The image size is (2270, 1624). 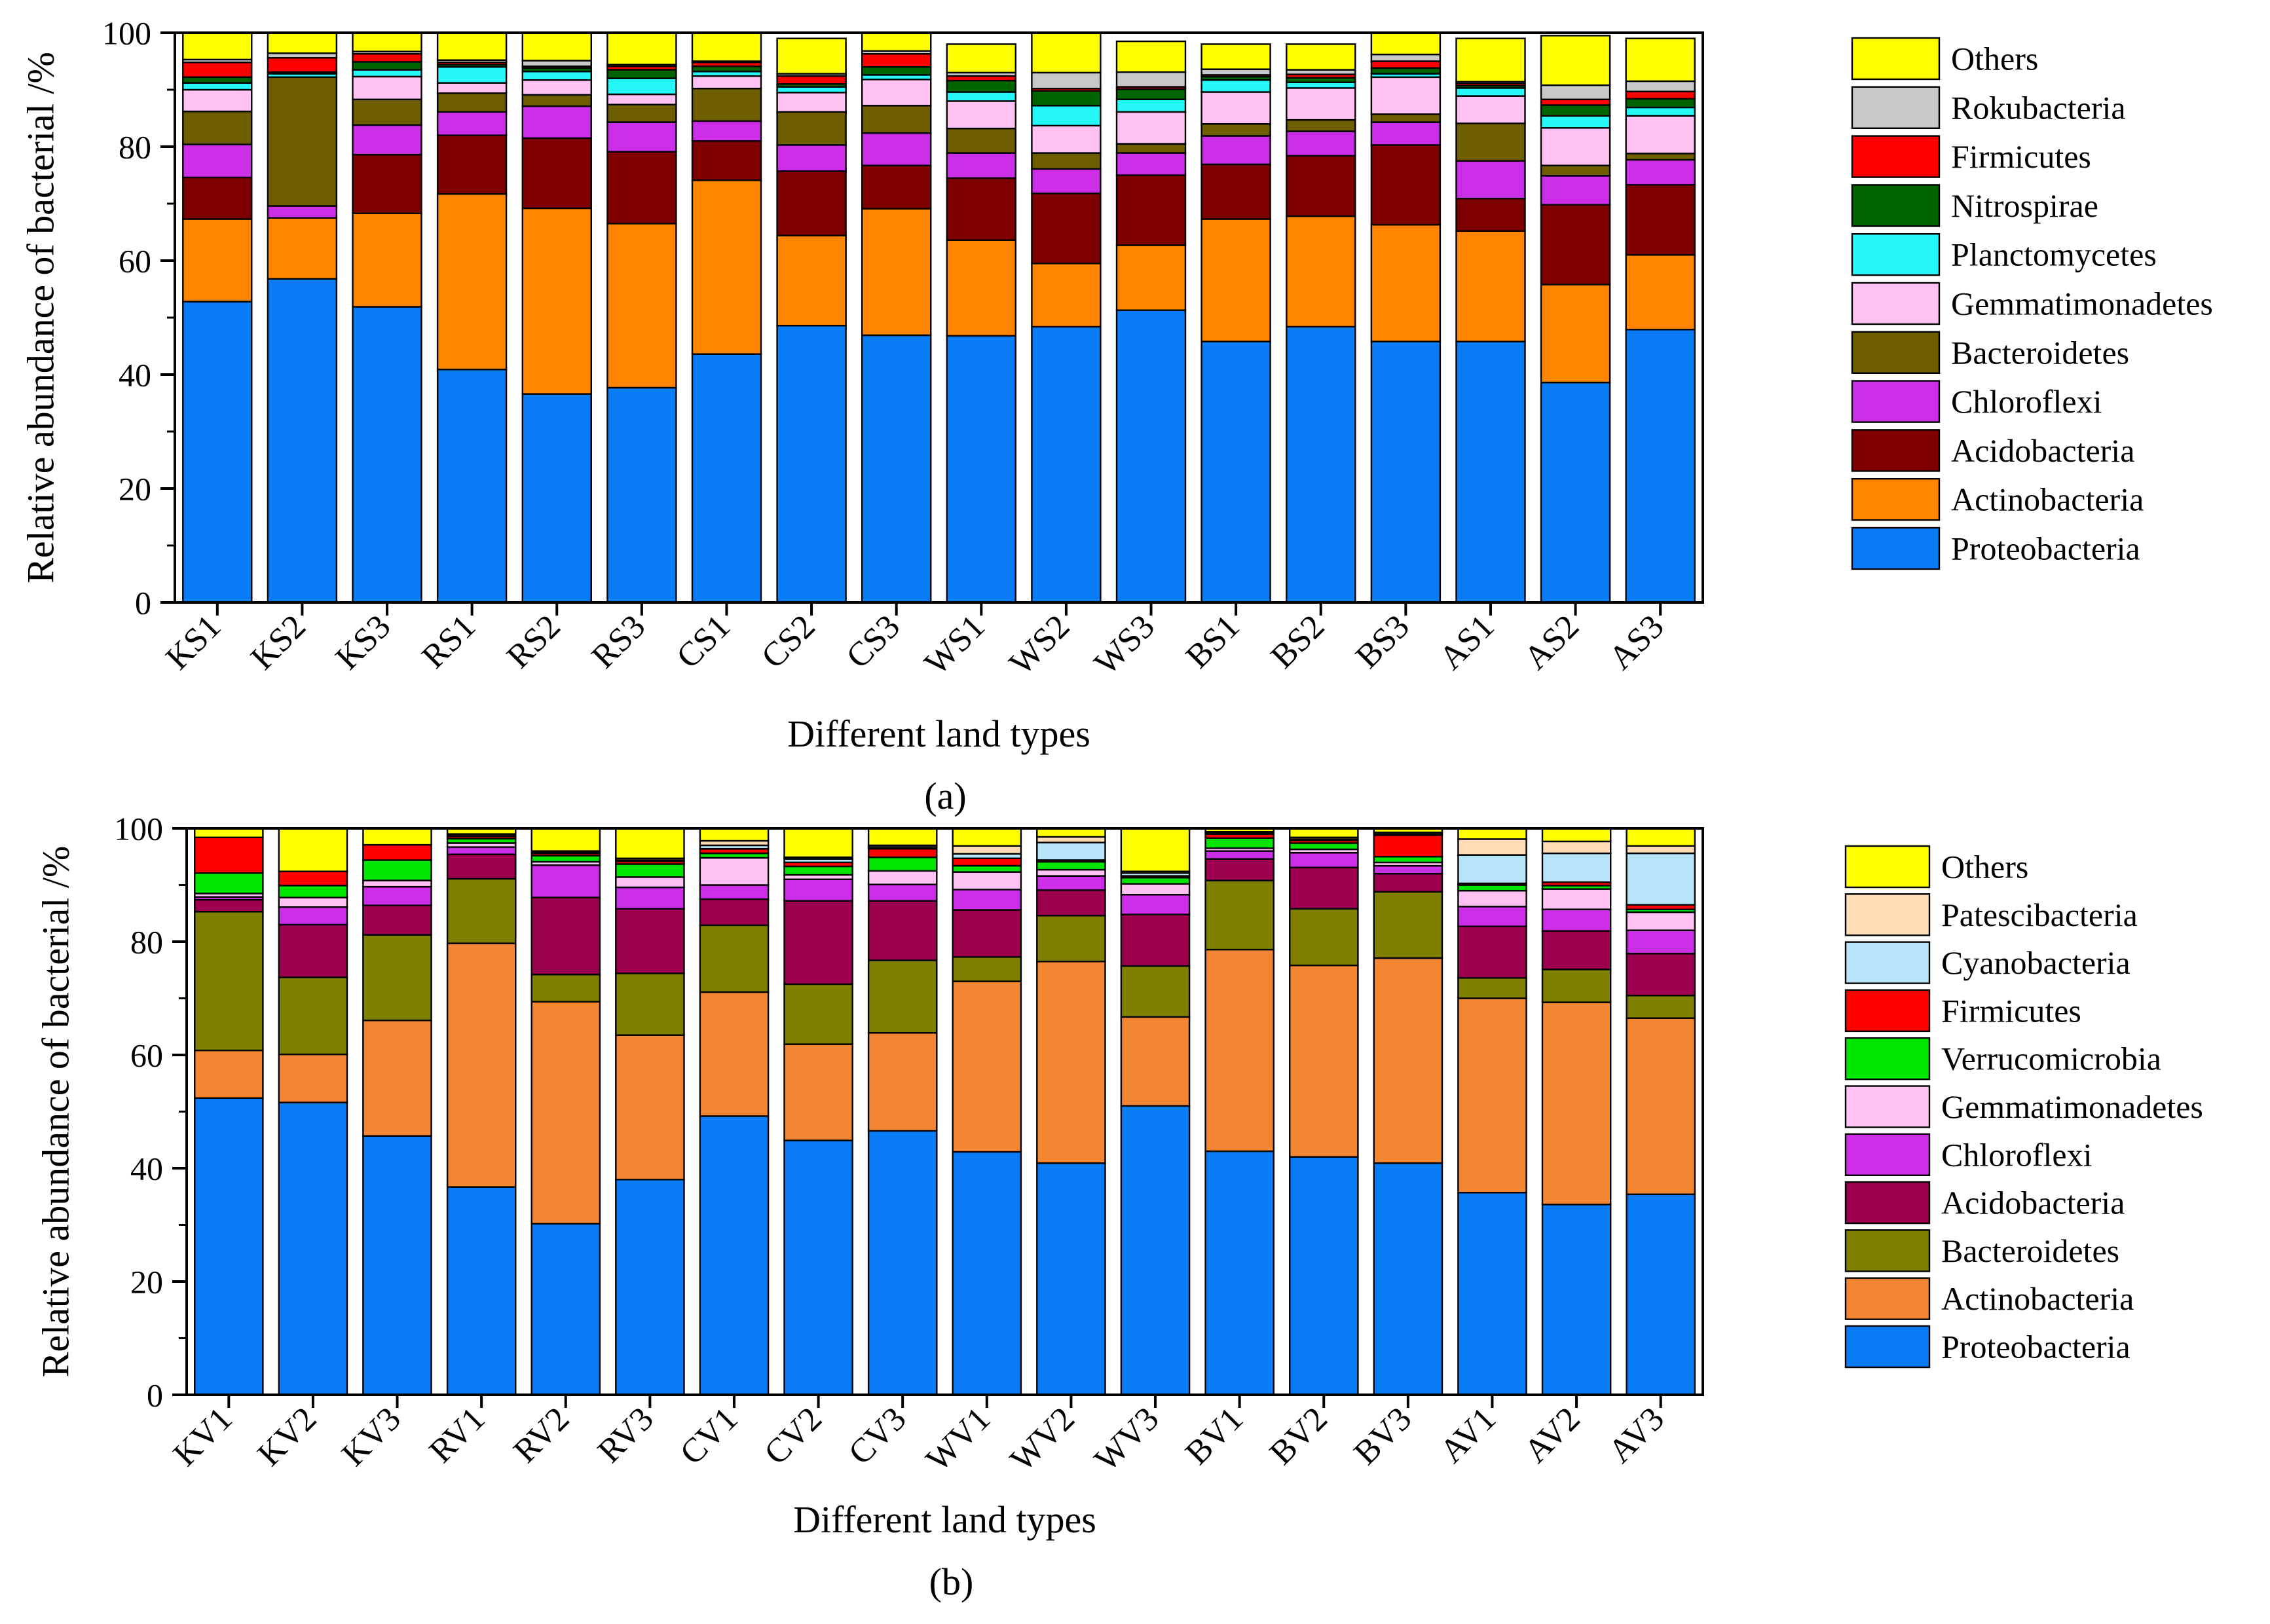 I want to click on bar-segment-ks2-actinobacteria, so click(x=302, y=248).